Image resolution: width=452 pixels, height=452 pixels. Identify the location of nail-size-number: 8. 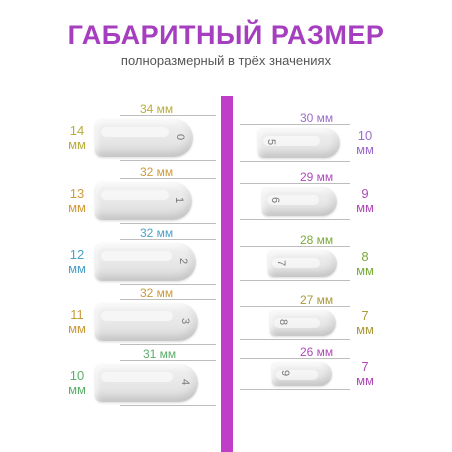
(283, 321).